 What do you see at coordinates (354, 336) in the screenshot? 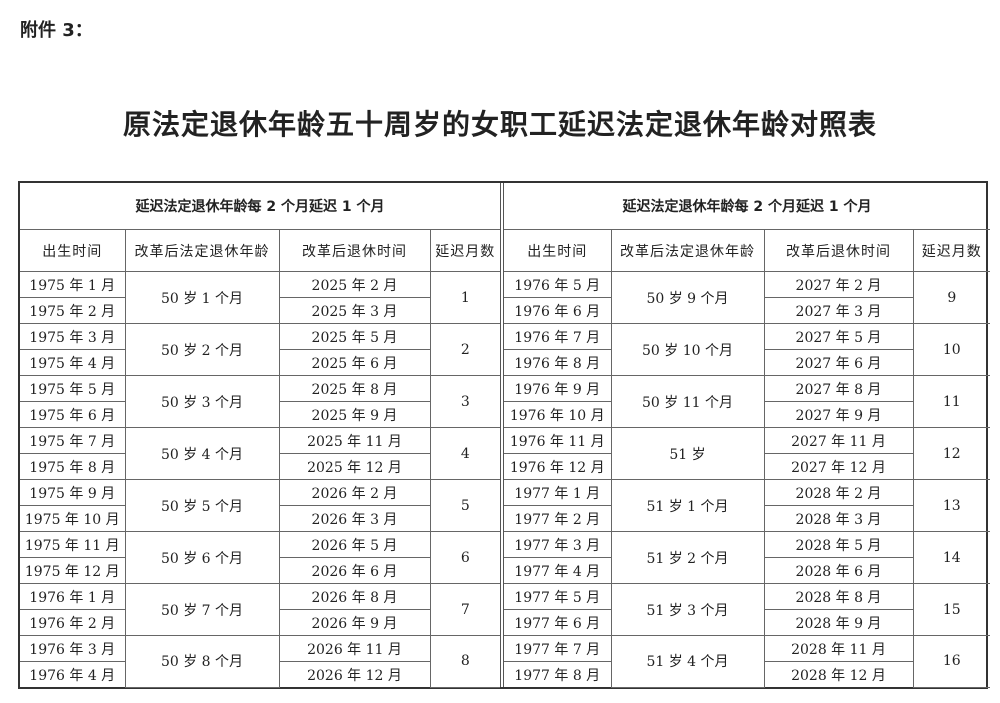
I see `retire-time-cell: 2025 年 5 月` at bounding box center [354, 336].